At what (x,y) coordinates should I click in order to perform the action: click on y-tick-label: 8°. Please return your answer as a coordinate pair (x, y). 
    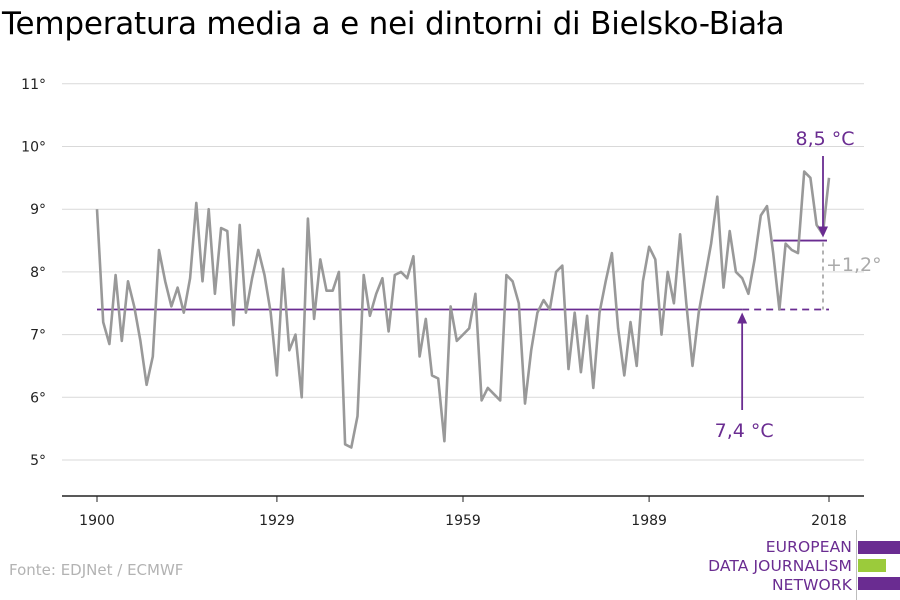
    Looking at the image, I should click on (38, 273).